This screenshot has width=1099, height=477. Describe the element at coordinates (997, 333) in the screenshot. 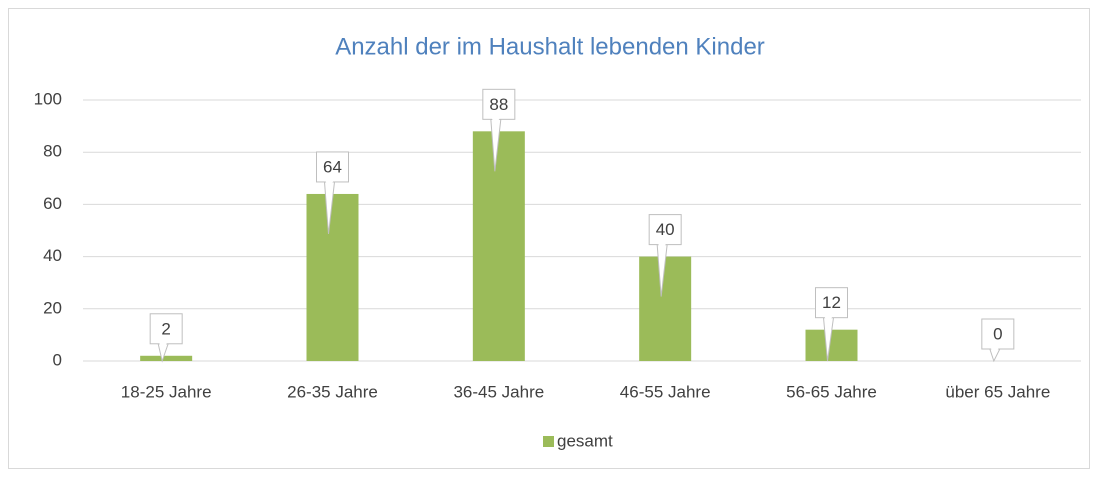

I see `data-label: 0` at that location.